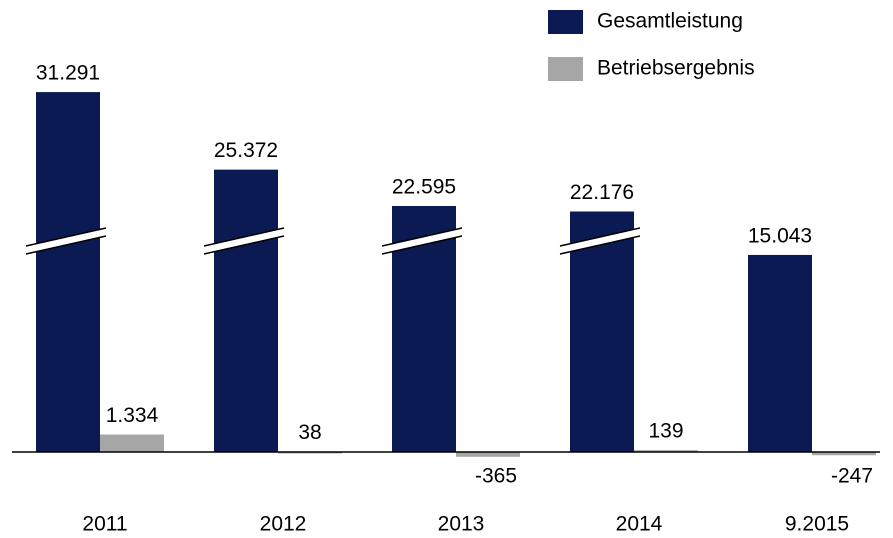  What do you see at coordinates (670, 21) in the screenshot?
I see `legend-label: Gesamtleistung` at bounding box center [670, 21].